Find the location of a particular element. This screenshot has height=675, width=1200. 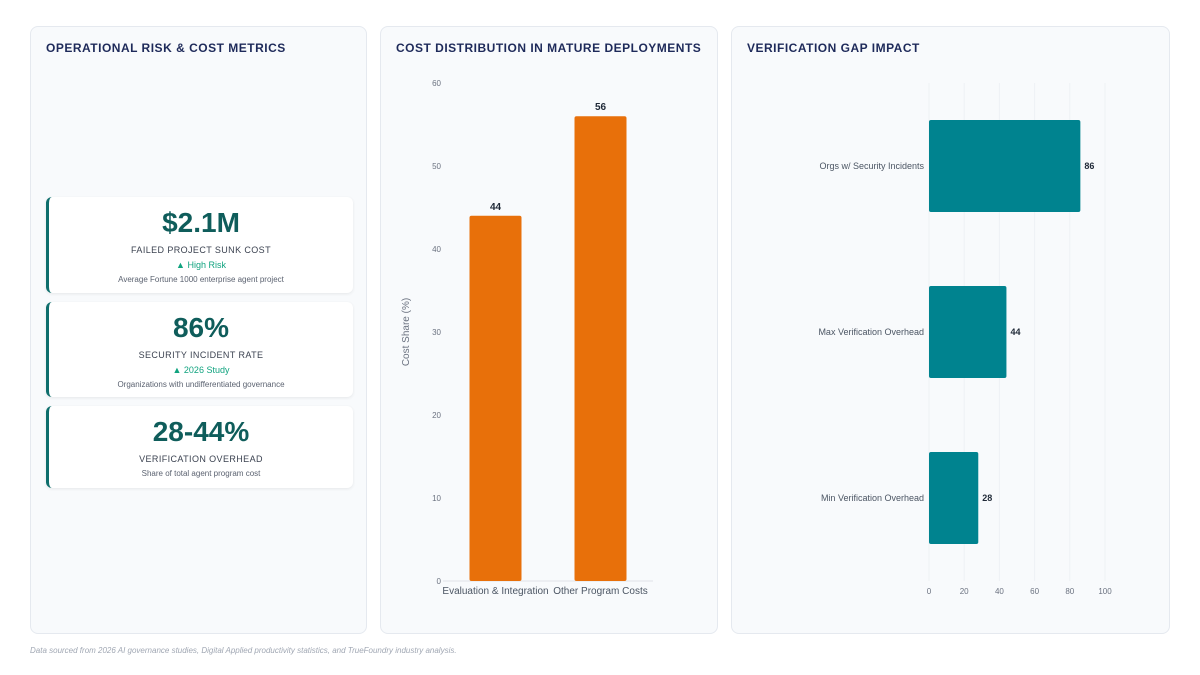

y-tick-label: 30 is located at coordinates (436, 332).